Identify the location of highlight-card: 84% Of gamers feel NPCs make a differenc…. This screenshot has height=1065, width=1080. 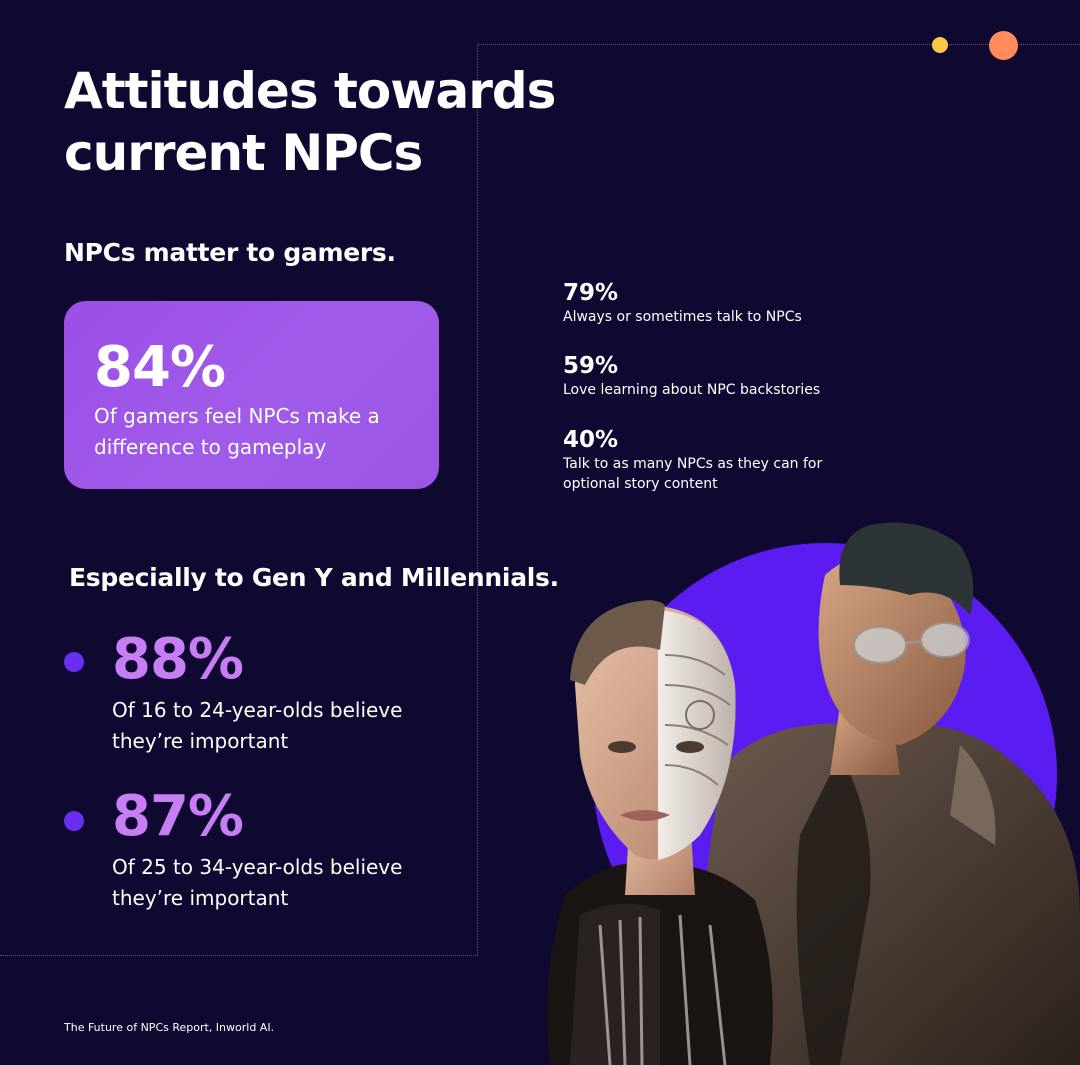
(251, 395).